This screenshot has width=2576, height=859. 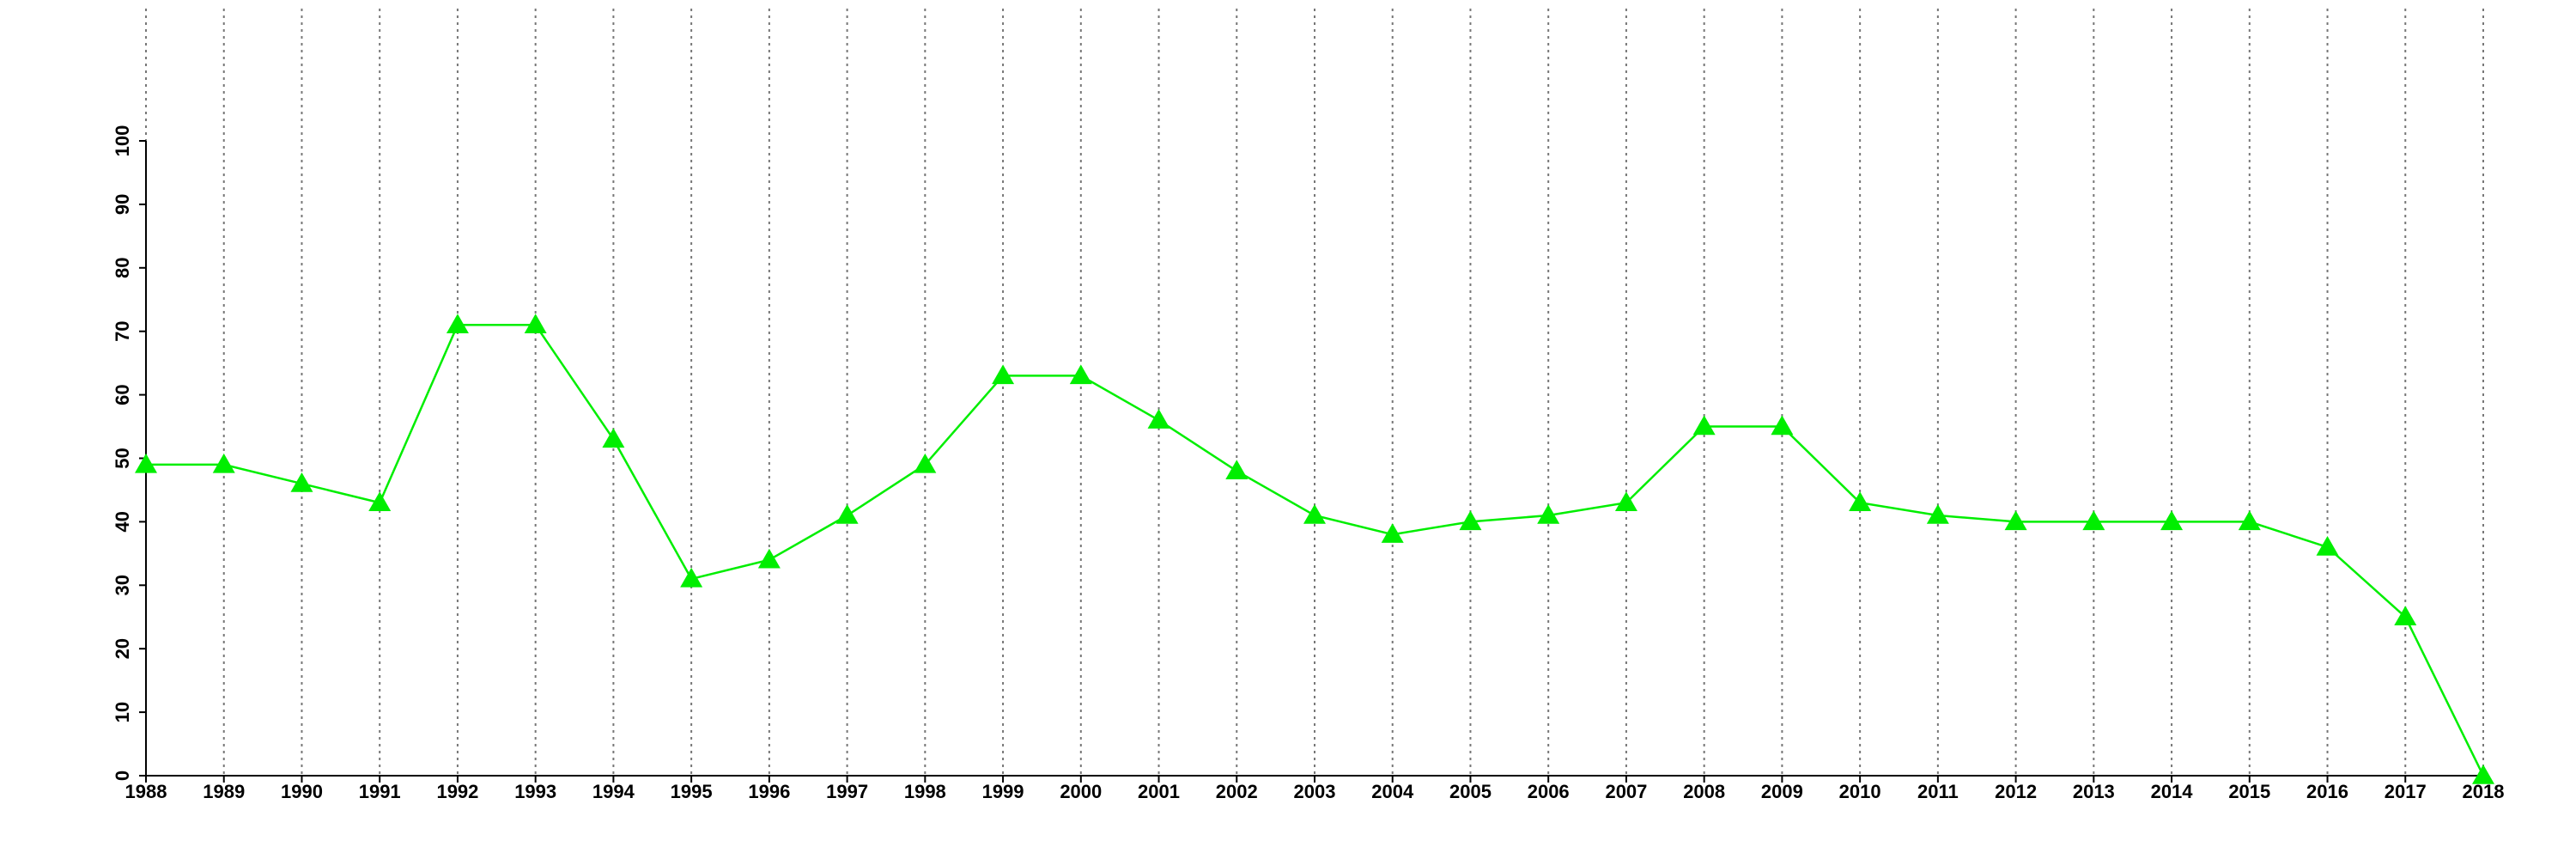 I want to click on x-tick-label: 2014, so click(x=2172, y=791).